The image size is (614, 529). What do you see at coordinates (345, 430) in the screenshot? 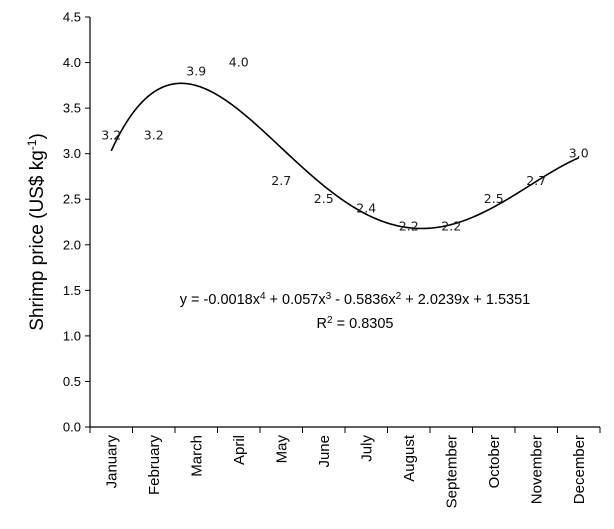
I see `x-axis-ticks` at bounding box center [345, 430].